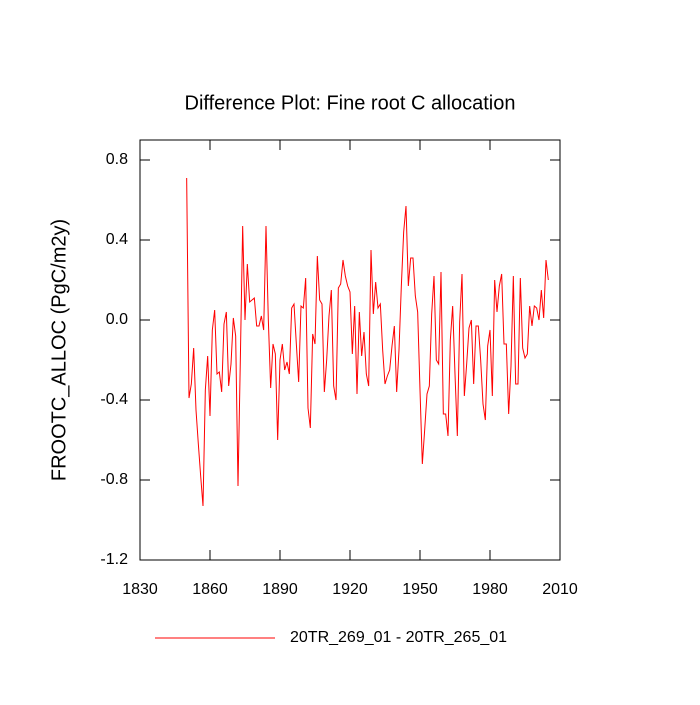 This screenshot has height=705, width=700. I want to click on x-tick-label: 1980, so click(490, 589).